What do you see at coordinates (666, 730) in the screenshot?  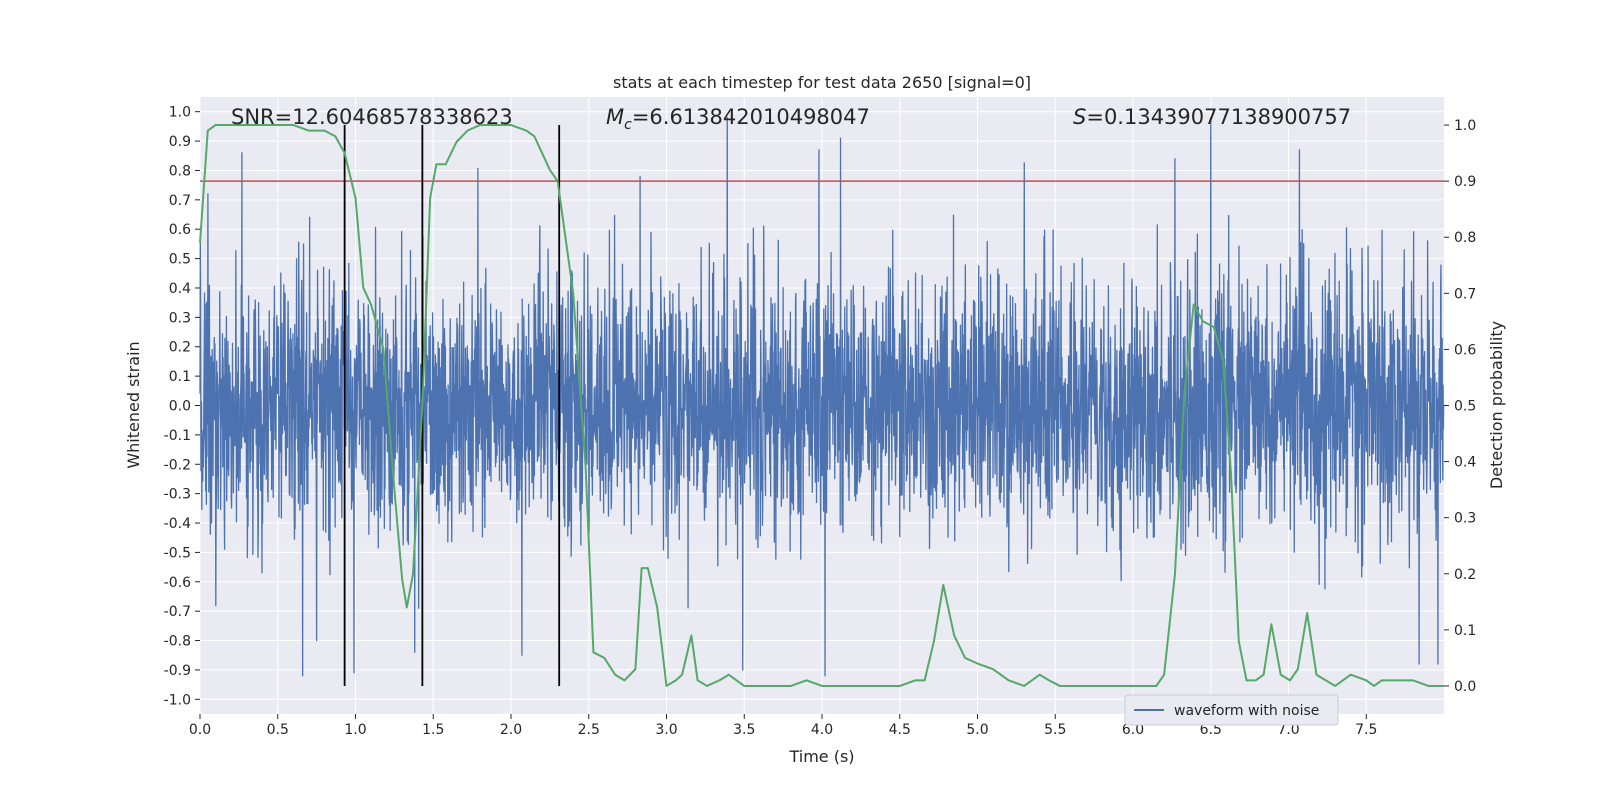 I see `x-tick-label: 3.0` at bounding box center [666, 730].